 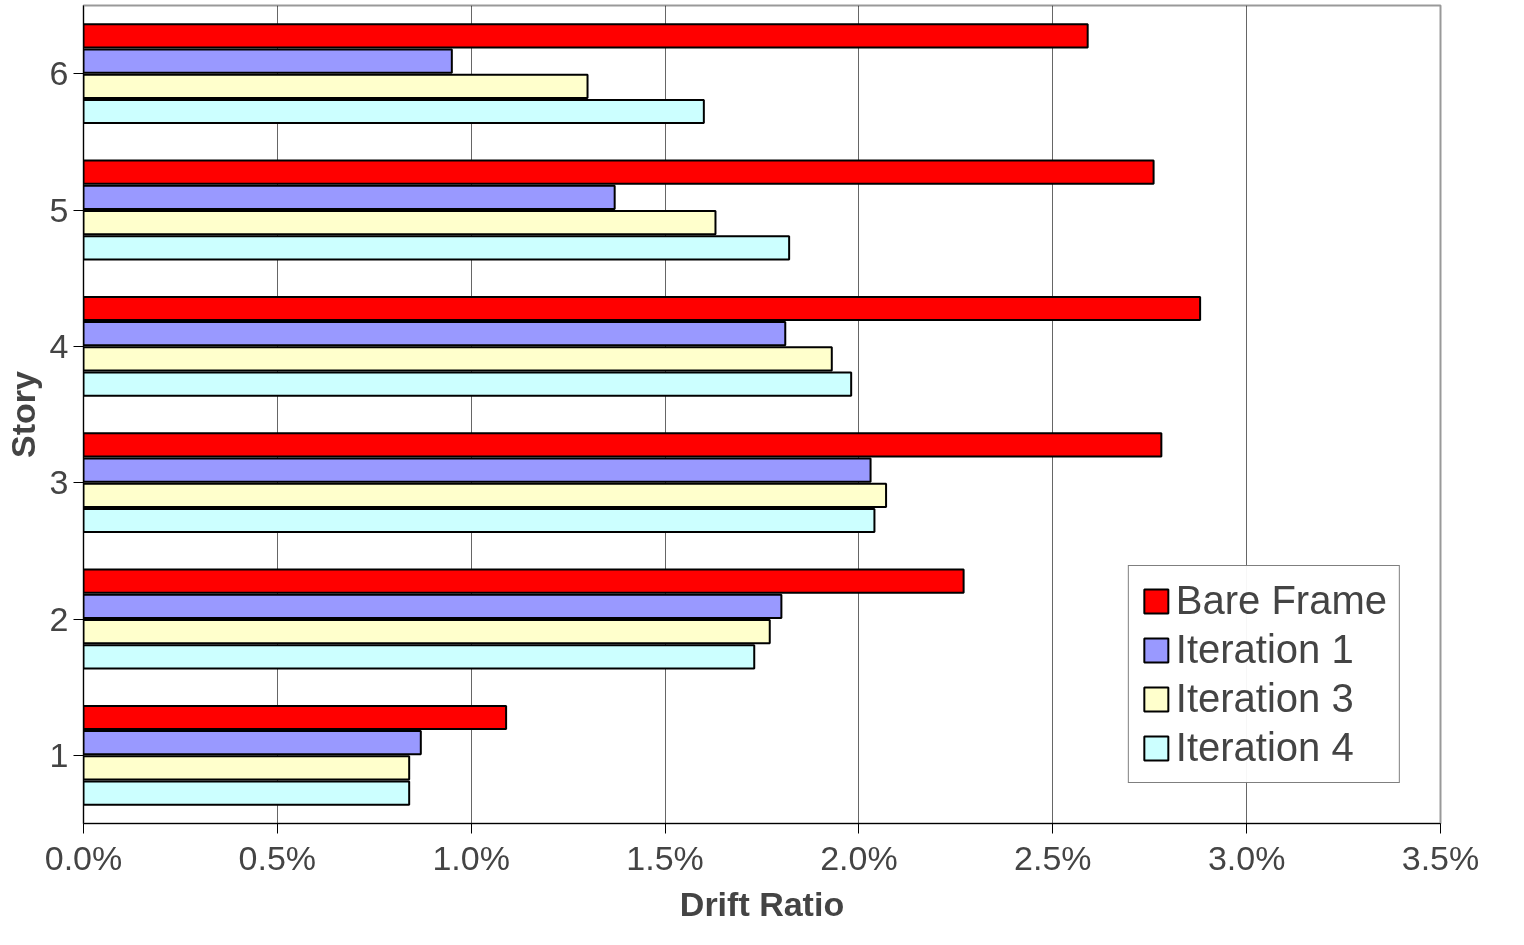 What do you see at coordinates (665, 857) in the screenshot?
I see `x-tick-label: 1.5%` at bounding box center [665, 857].